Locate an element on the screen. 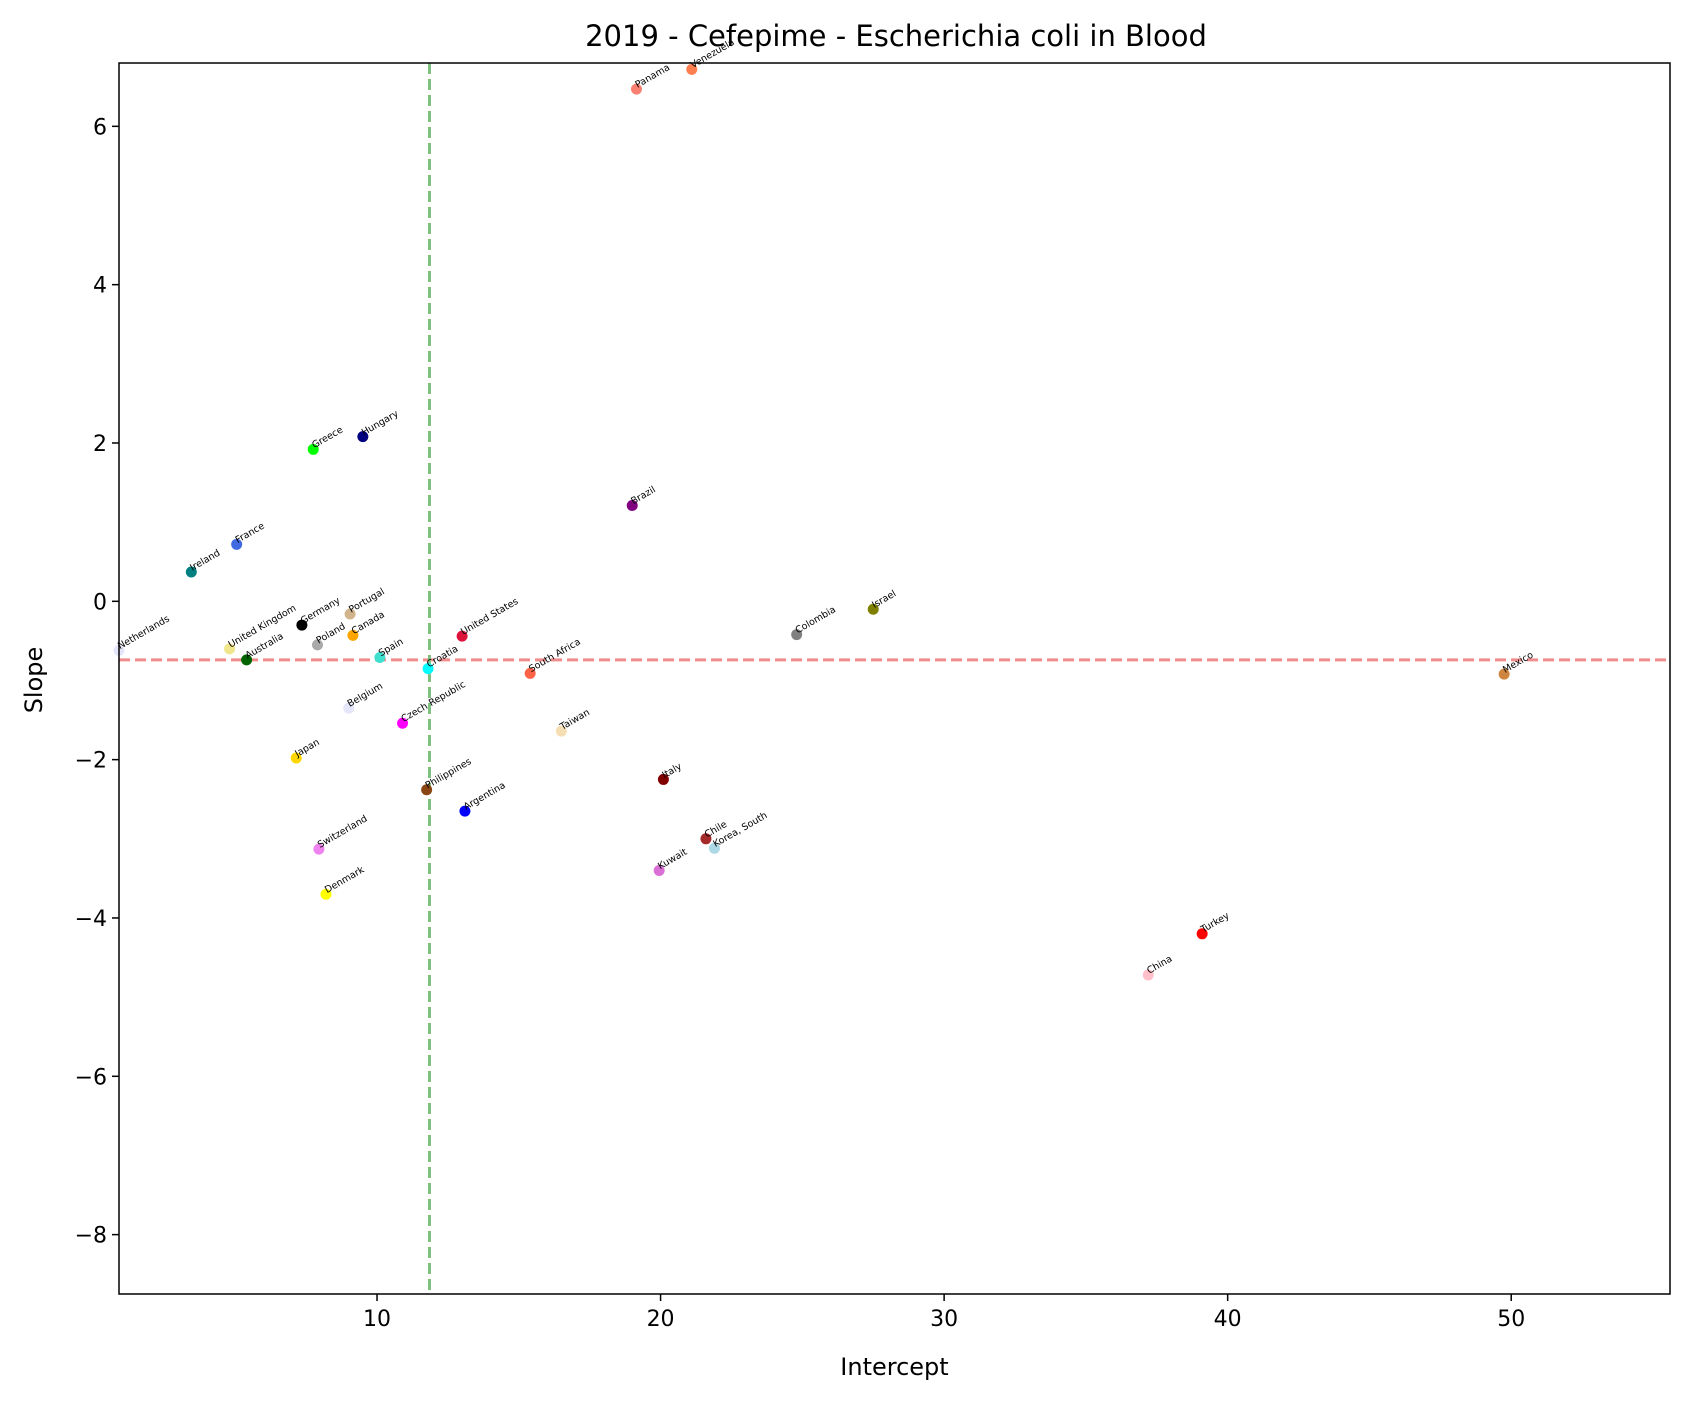 The width and height of the screenshot is (1689, 1401). y-tick-label: −4 is located at coordinates (91, 919).